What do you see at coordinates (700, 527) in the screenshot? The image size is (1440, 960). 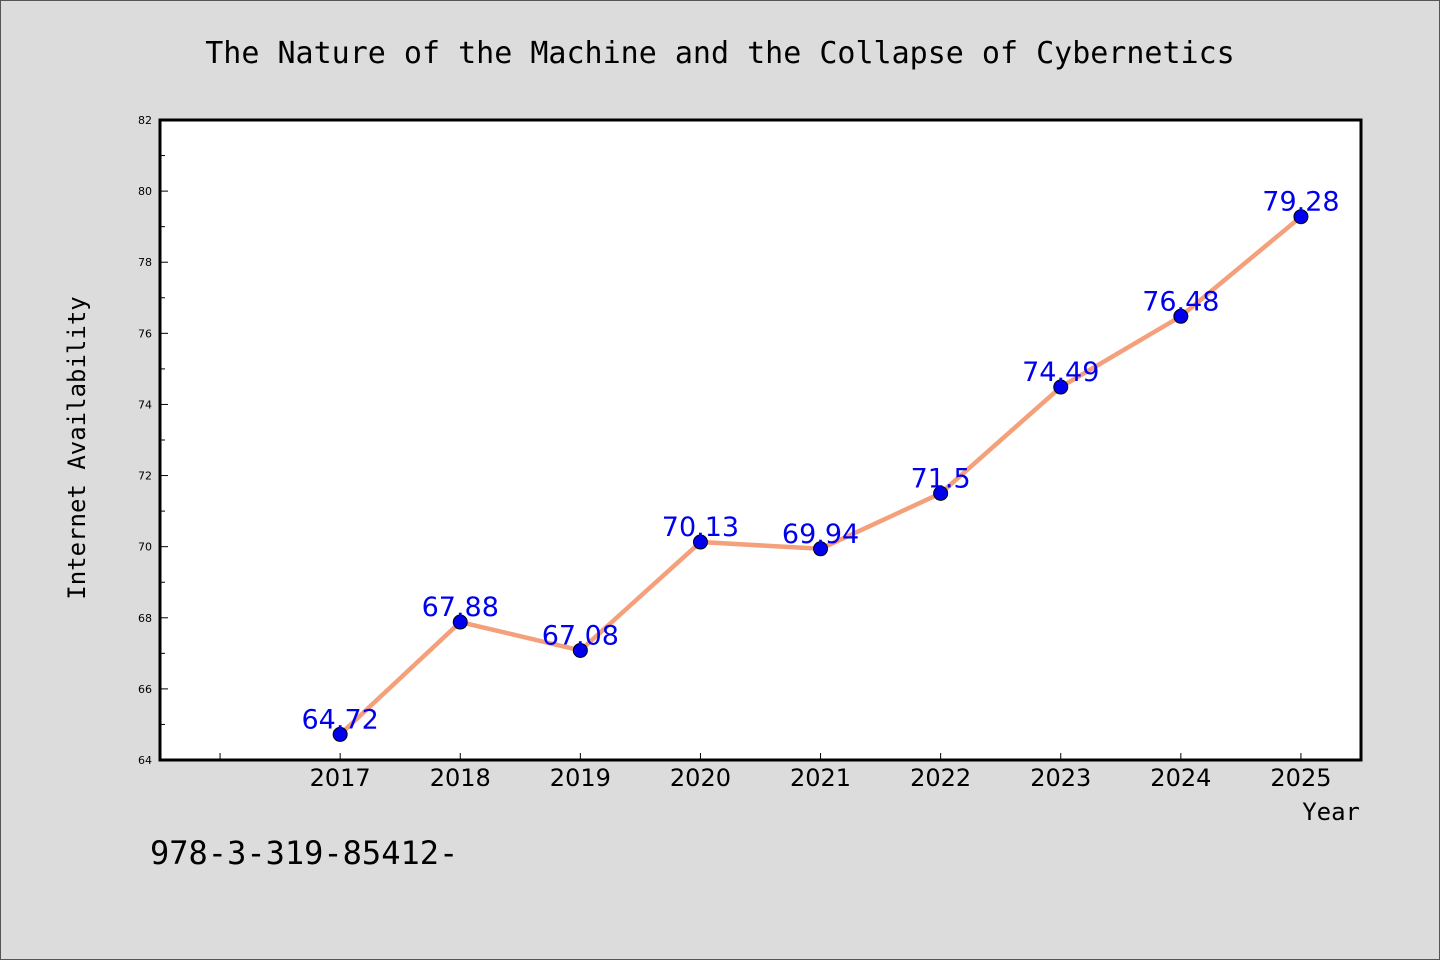 I see `data-label: 70.13` at bounding box center [700, 527].